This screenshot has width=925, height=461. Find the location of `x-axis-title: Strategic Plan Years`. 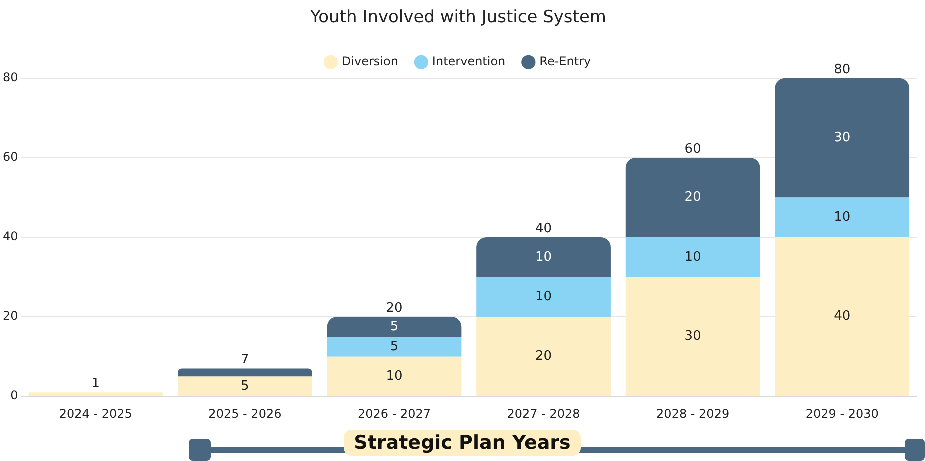

x-axis-title: Strategic Plan Years is located at coordinates (462, 443).